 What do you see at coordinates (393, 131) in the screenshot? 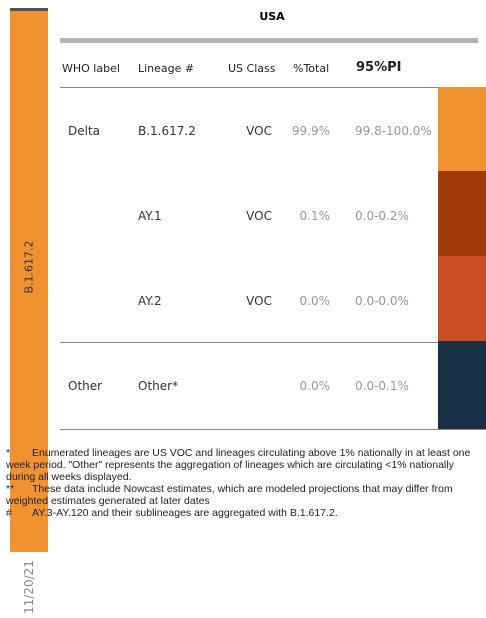
I see `table-cell: 99.8-100.0%` at bounding box center [393, 131].